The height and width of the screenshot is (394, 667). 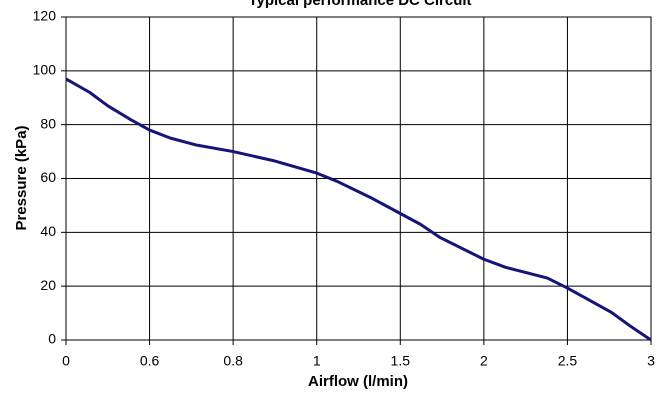 What do you see at coordinates (401, 361) in the screenshot?
I see `x-tick-label: 1.5` at bounding box center [401, 361].